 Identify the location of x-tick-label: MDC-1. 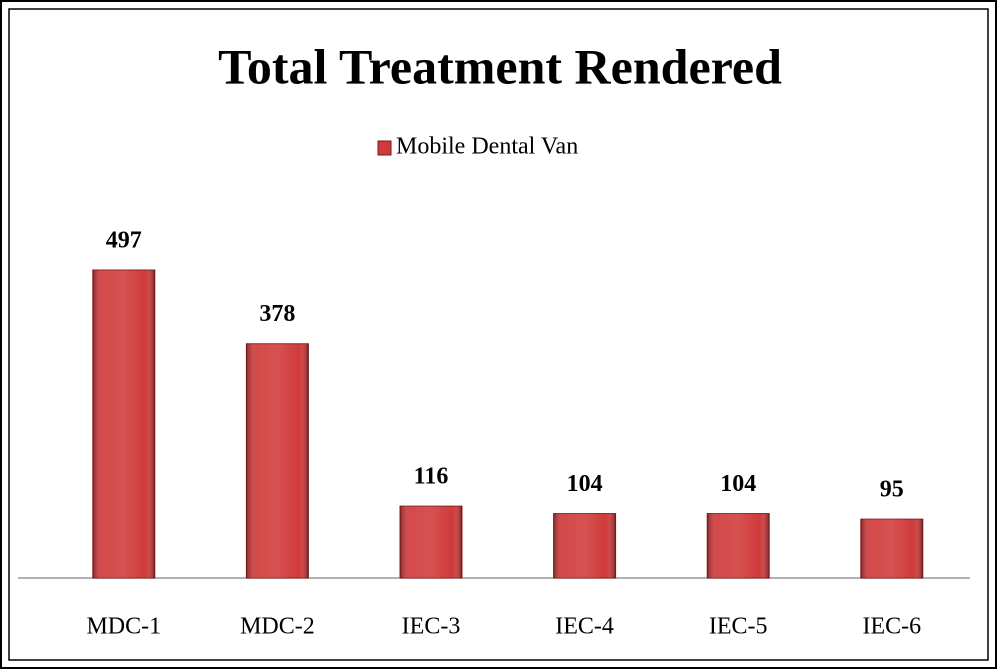
(123, 627).